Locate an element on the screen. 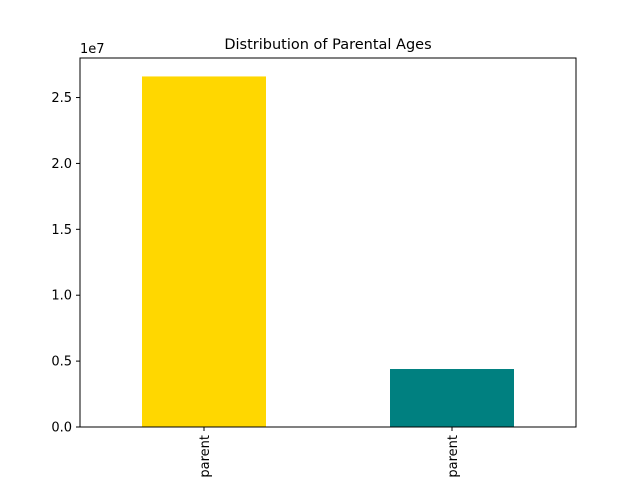  y-tick-label-1: 0.5 is located at coordinates (61, 362).